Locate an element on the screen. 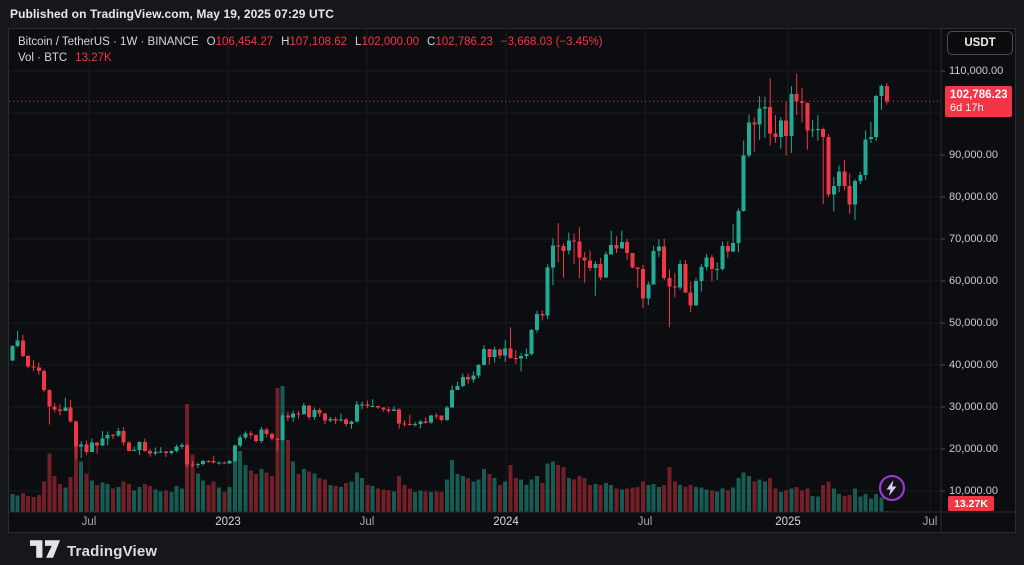  volume-series-value: 13.27K is located at coordinates (93, 58).